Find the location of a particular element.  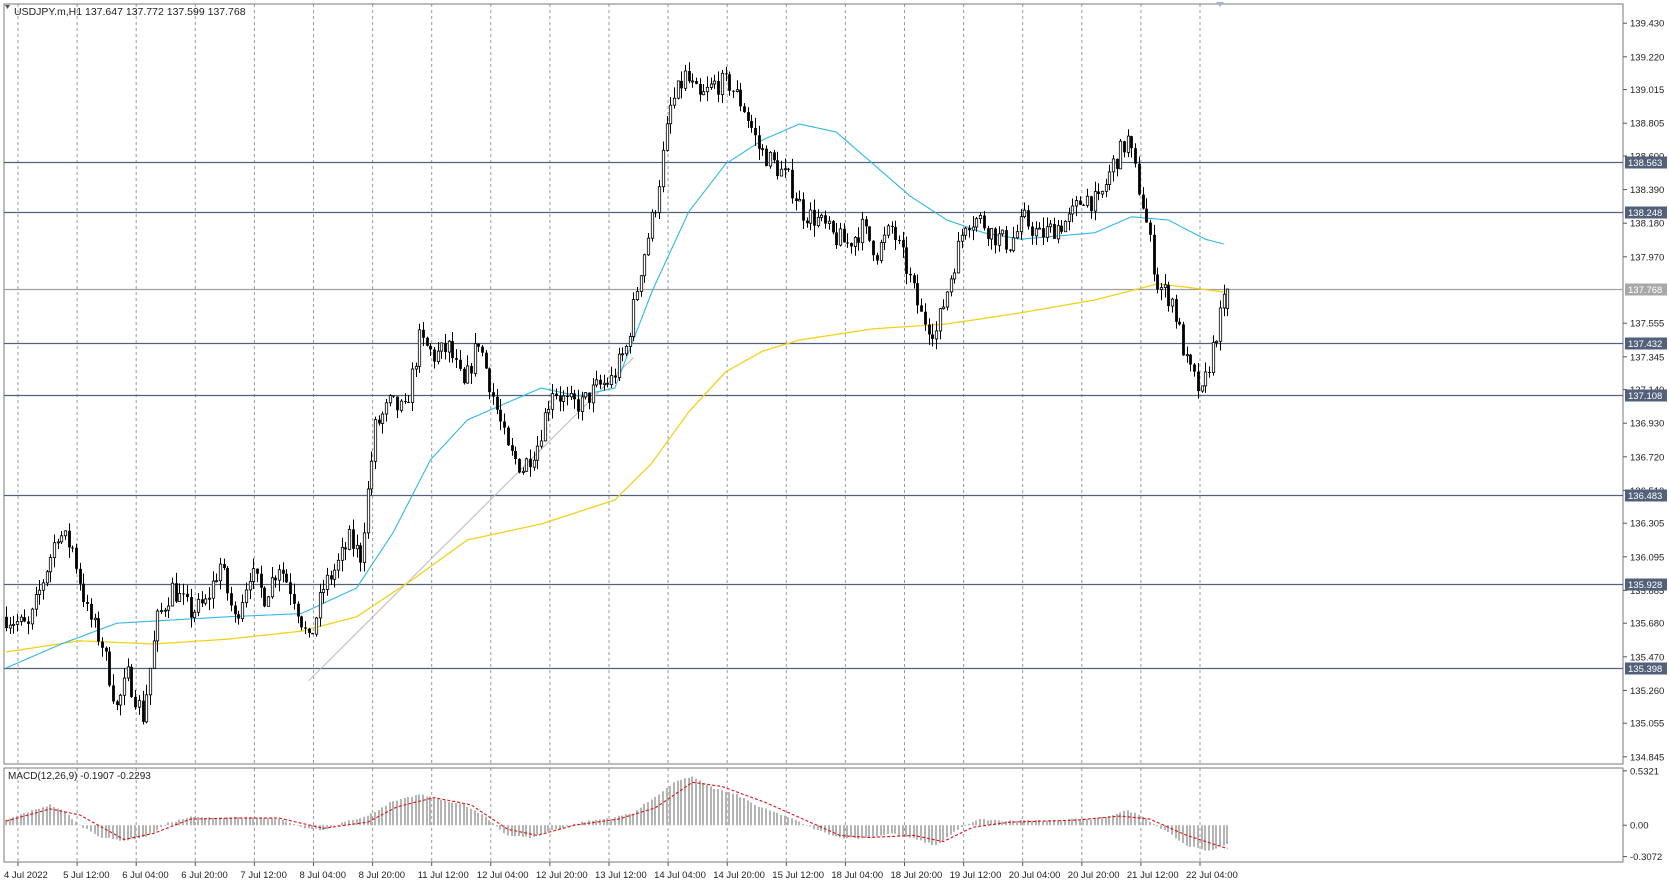

macd-signal-line is located at coordinates (616, 815).